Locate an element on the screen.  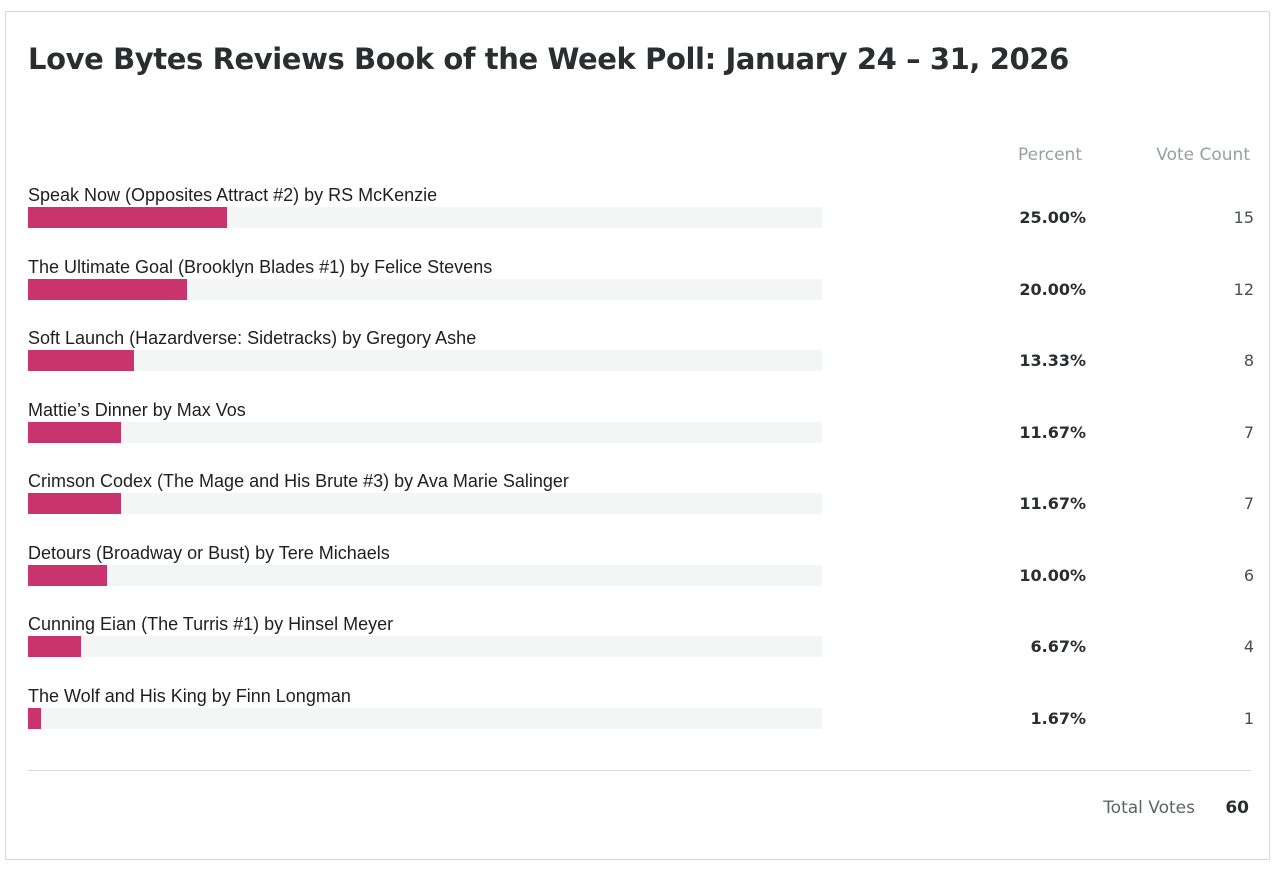
results-divider is located at coordinates (639, 770).